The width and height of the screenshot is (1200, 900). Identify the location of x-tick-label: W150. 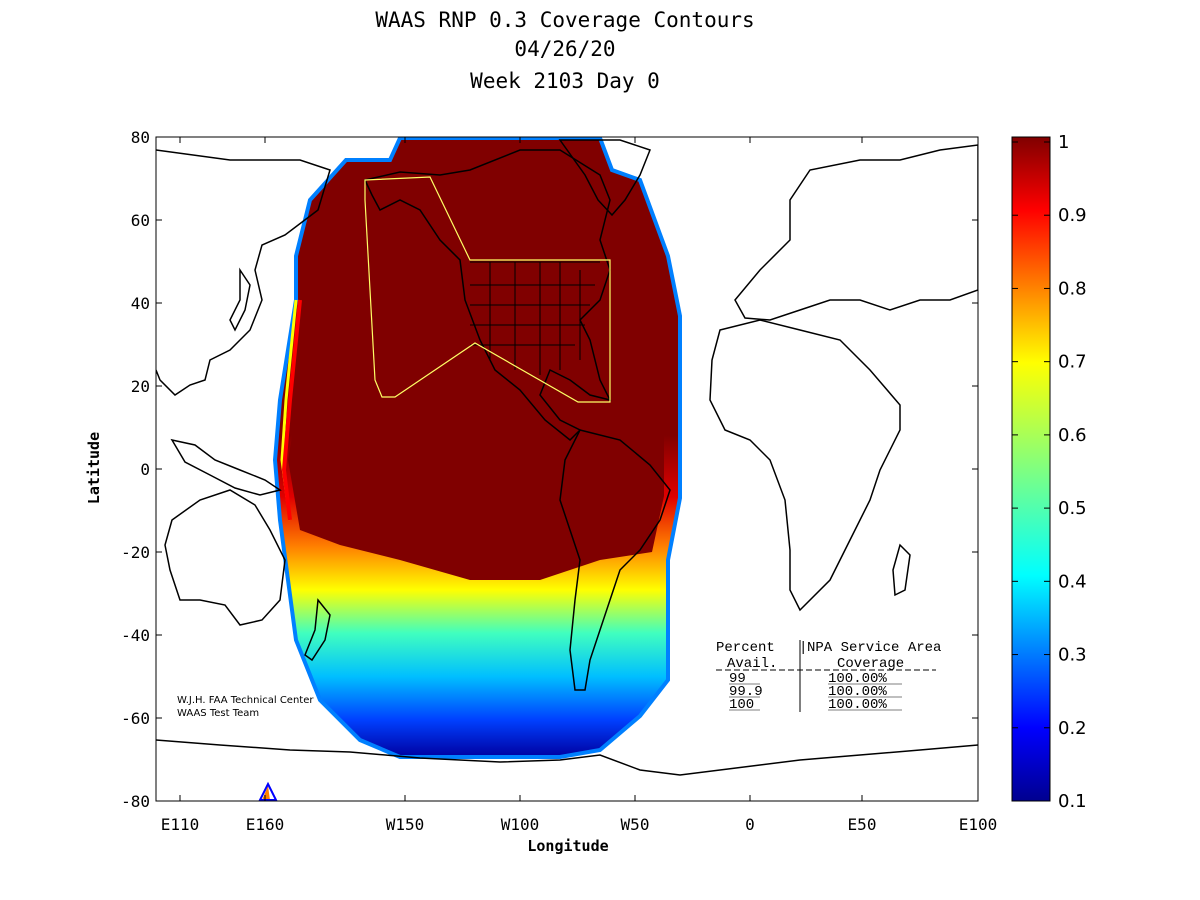
(405, 824).